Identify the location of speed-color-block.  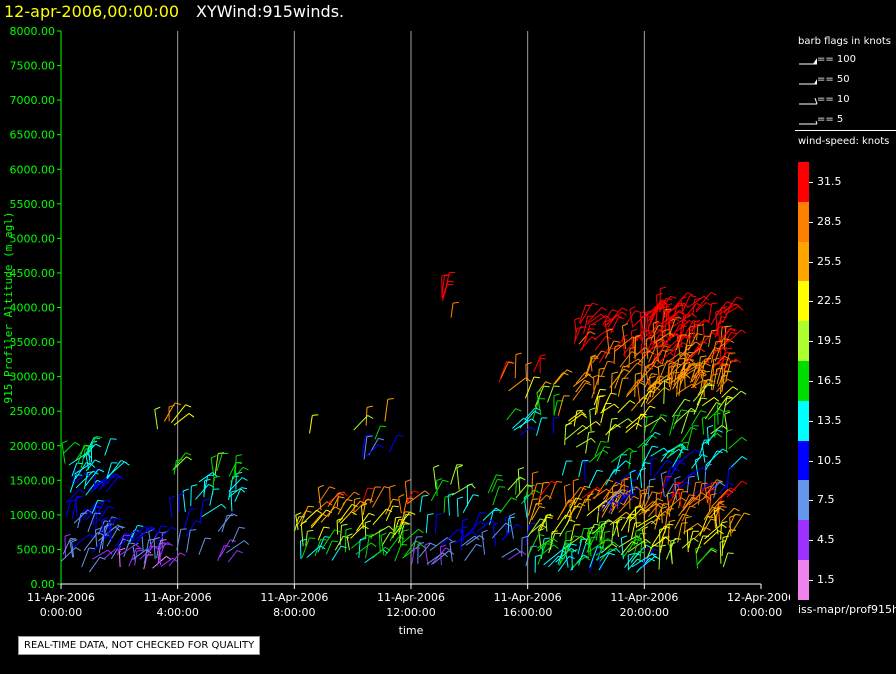
(803, 460).